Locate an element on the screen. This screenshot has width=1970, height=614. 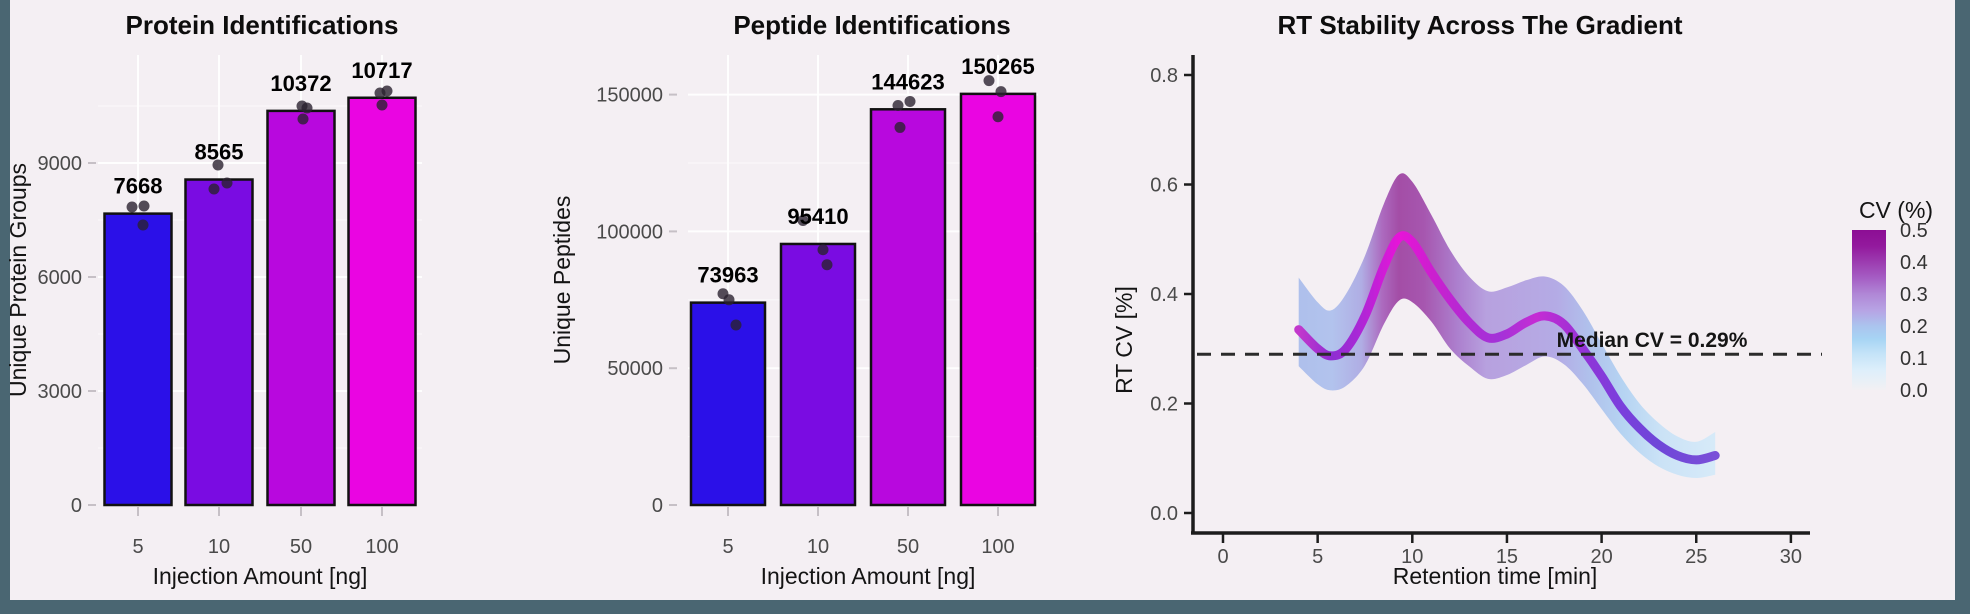
y-tick-label: 0.2 is located at coordinates (1164, 405).